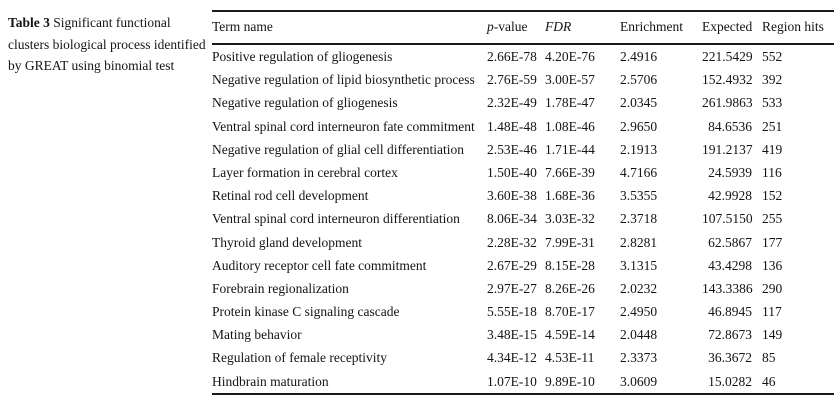  Describe the element at coordinates (512, 312) in the screenshot. I see `cell-p-value: 5.55E-18` at that location.